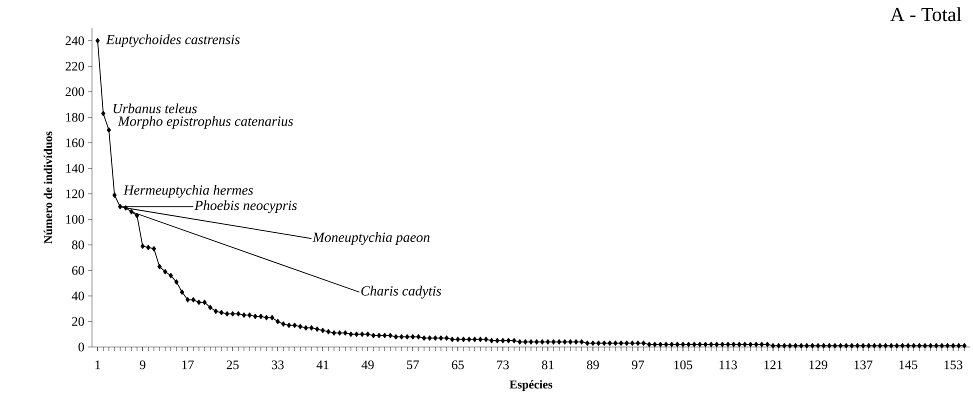  I want to click on x-tick-label: 41, so click(322, 365).